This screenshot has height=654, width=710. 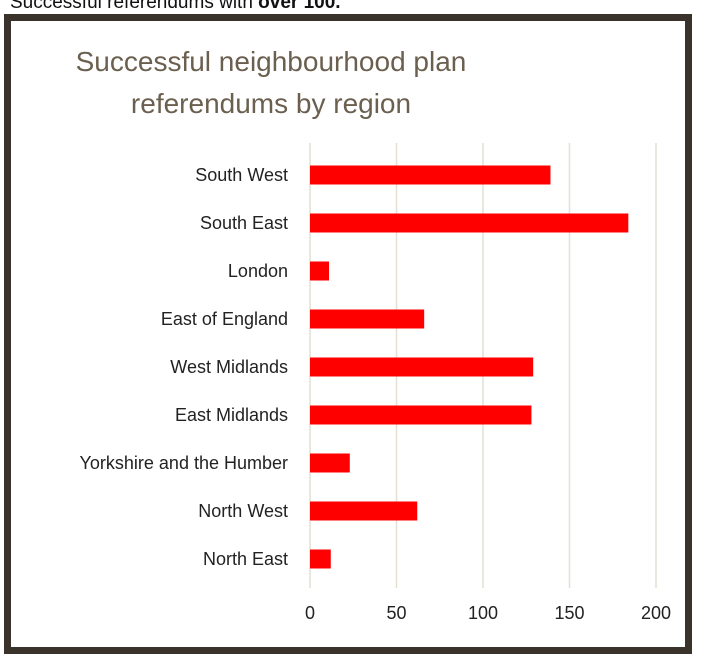 I want to click on chart-title-line-1: Successful neighbourhood plan, so click(x=271, y=61).